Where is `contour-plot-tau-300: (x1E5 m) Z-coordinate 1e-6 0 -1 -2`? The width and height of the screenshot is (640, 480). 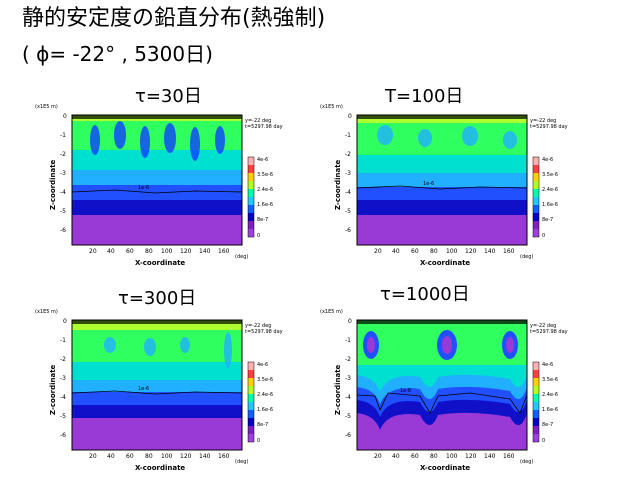 contour-plot-tau-300: (x1E5 m) Z-coordinate 1e-6 0 -1 -2 is located at coordinates (160, 390).